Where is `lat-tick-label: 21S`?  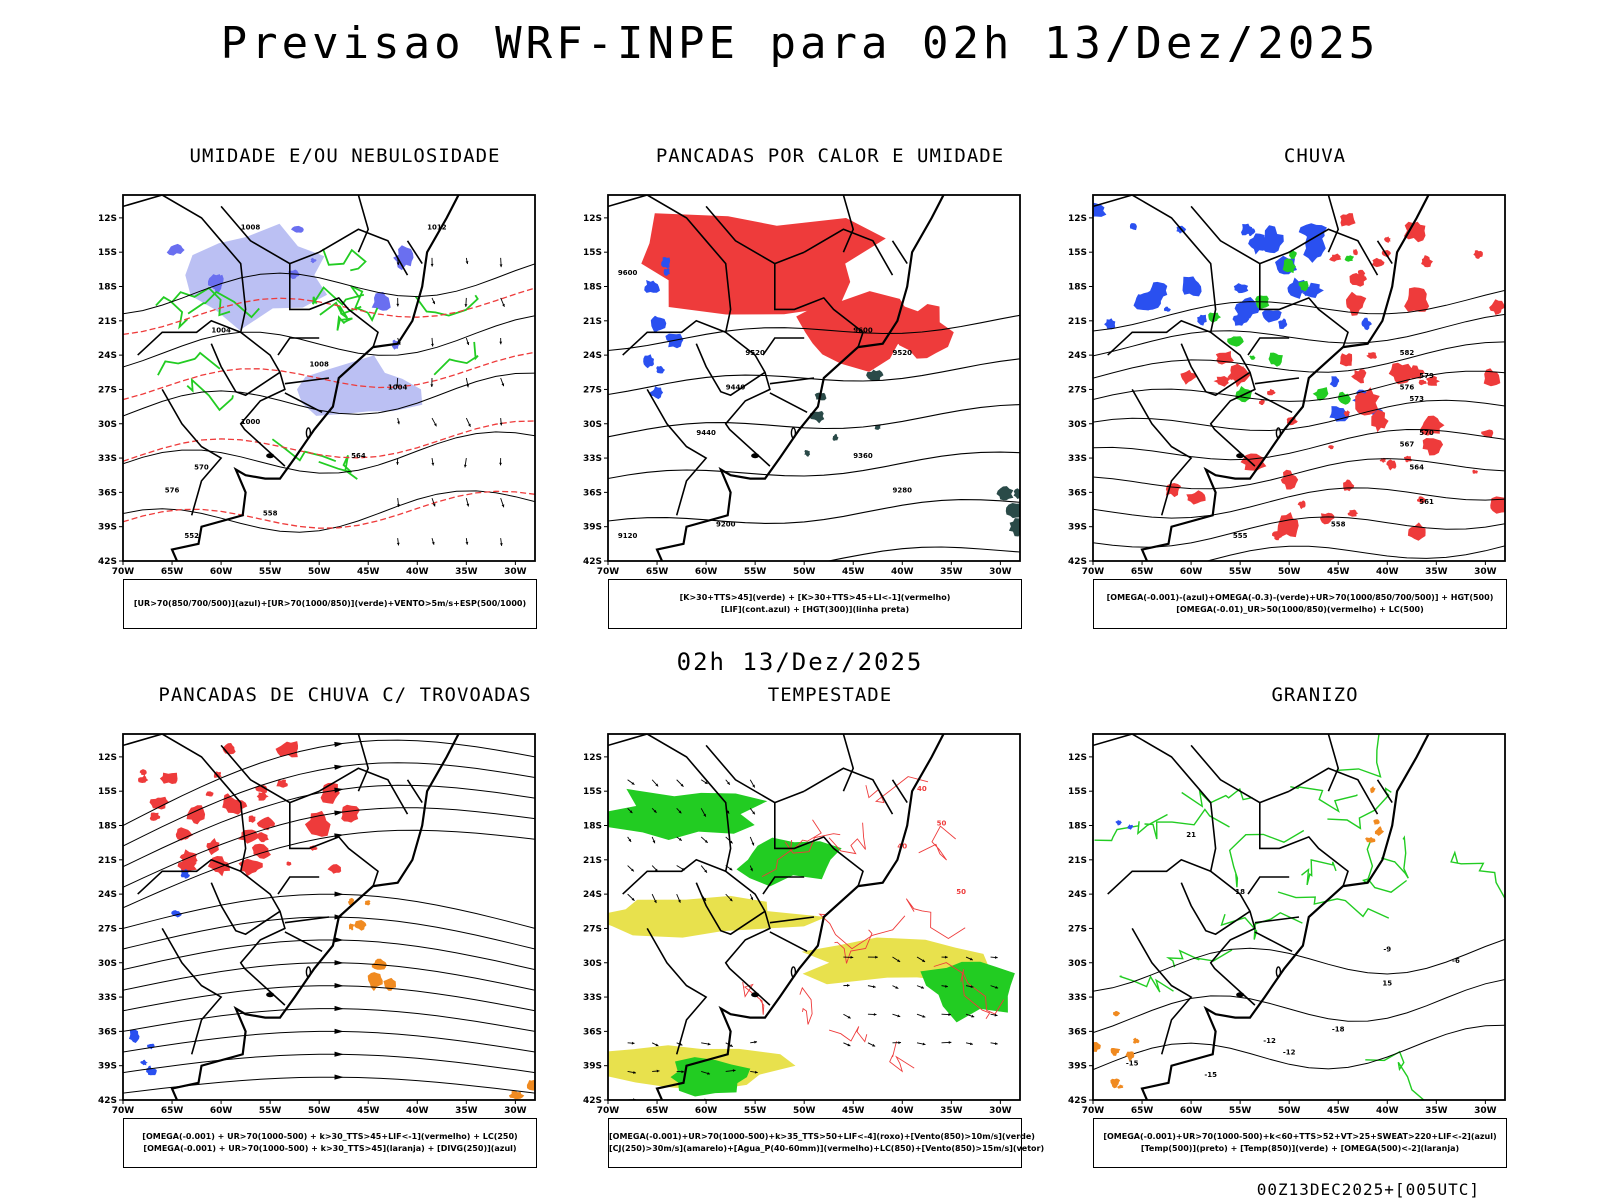
lat-tick-label: 21S is located at coordinates (592, 322).